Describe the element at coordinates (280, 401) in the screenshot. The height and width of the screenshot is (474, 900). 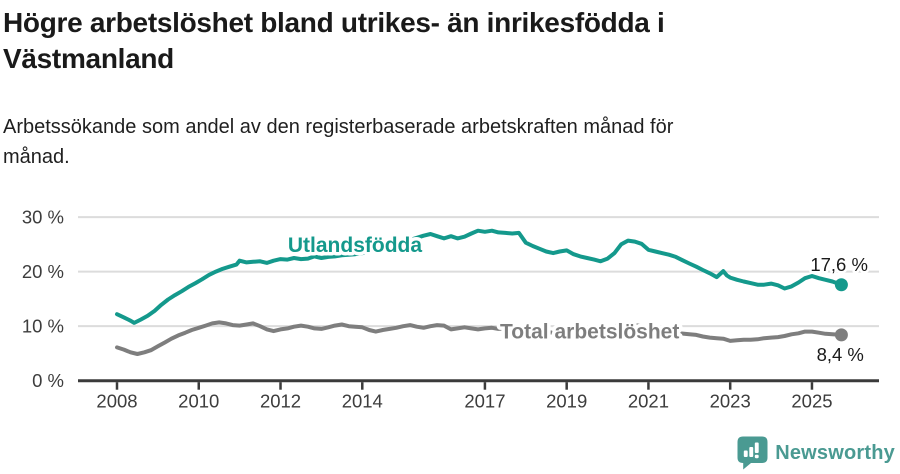
I see `x-axis-tick-label: 2012` at that location.